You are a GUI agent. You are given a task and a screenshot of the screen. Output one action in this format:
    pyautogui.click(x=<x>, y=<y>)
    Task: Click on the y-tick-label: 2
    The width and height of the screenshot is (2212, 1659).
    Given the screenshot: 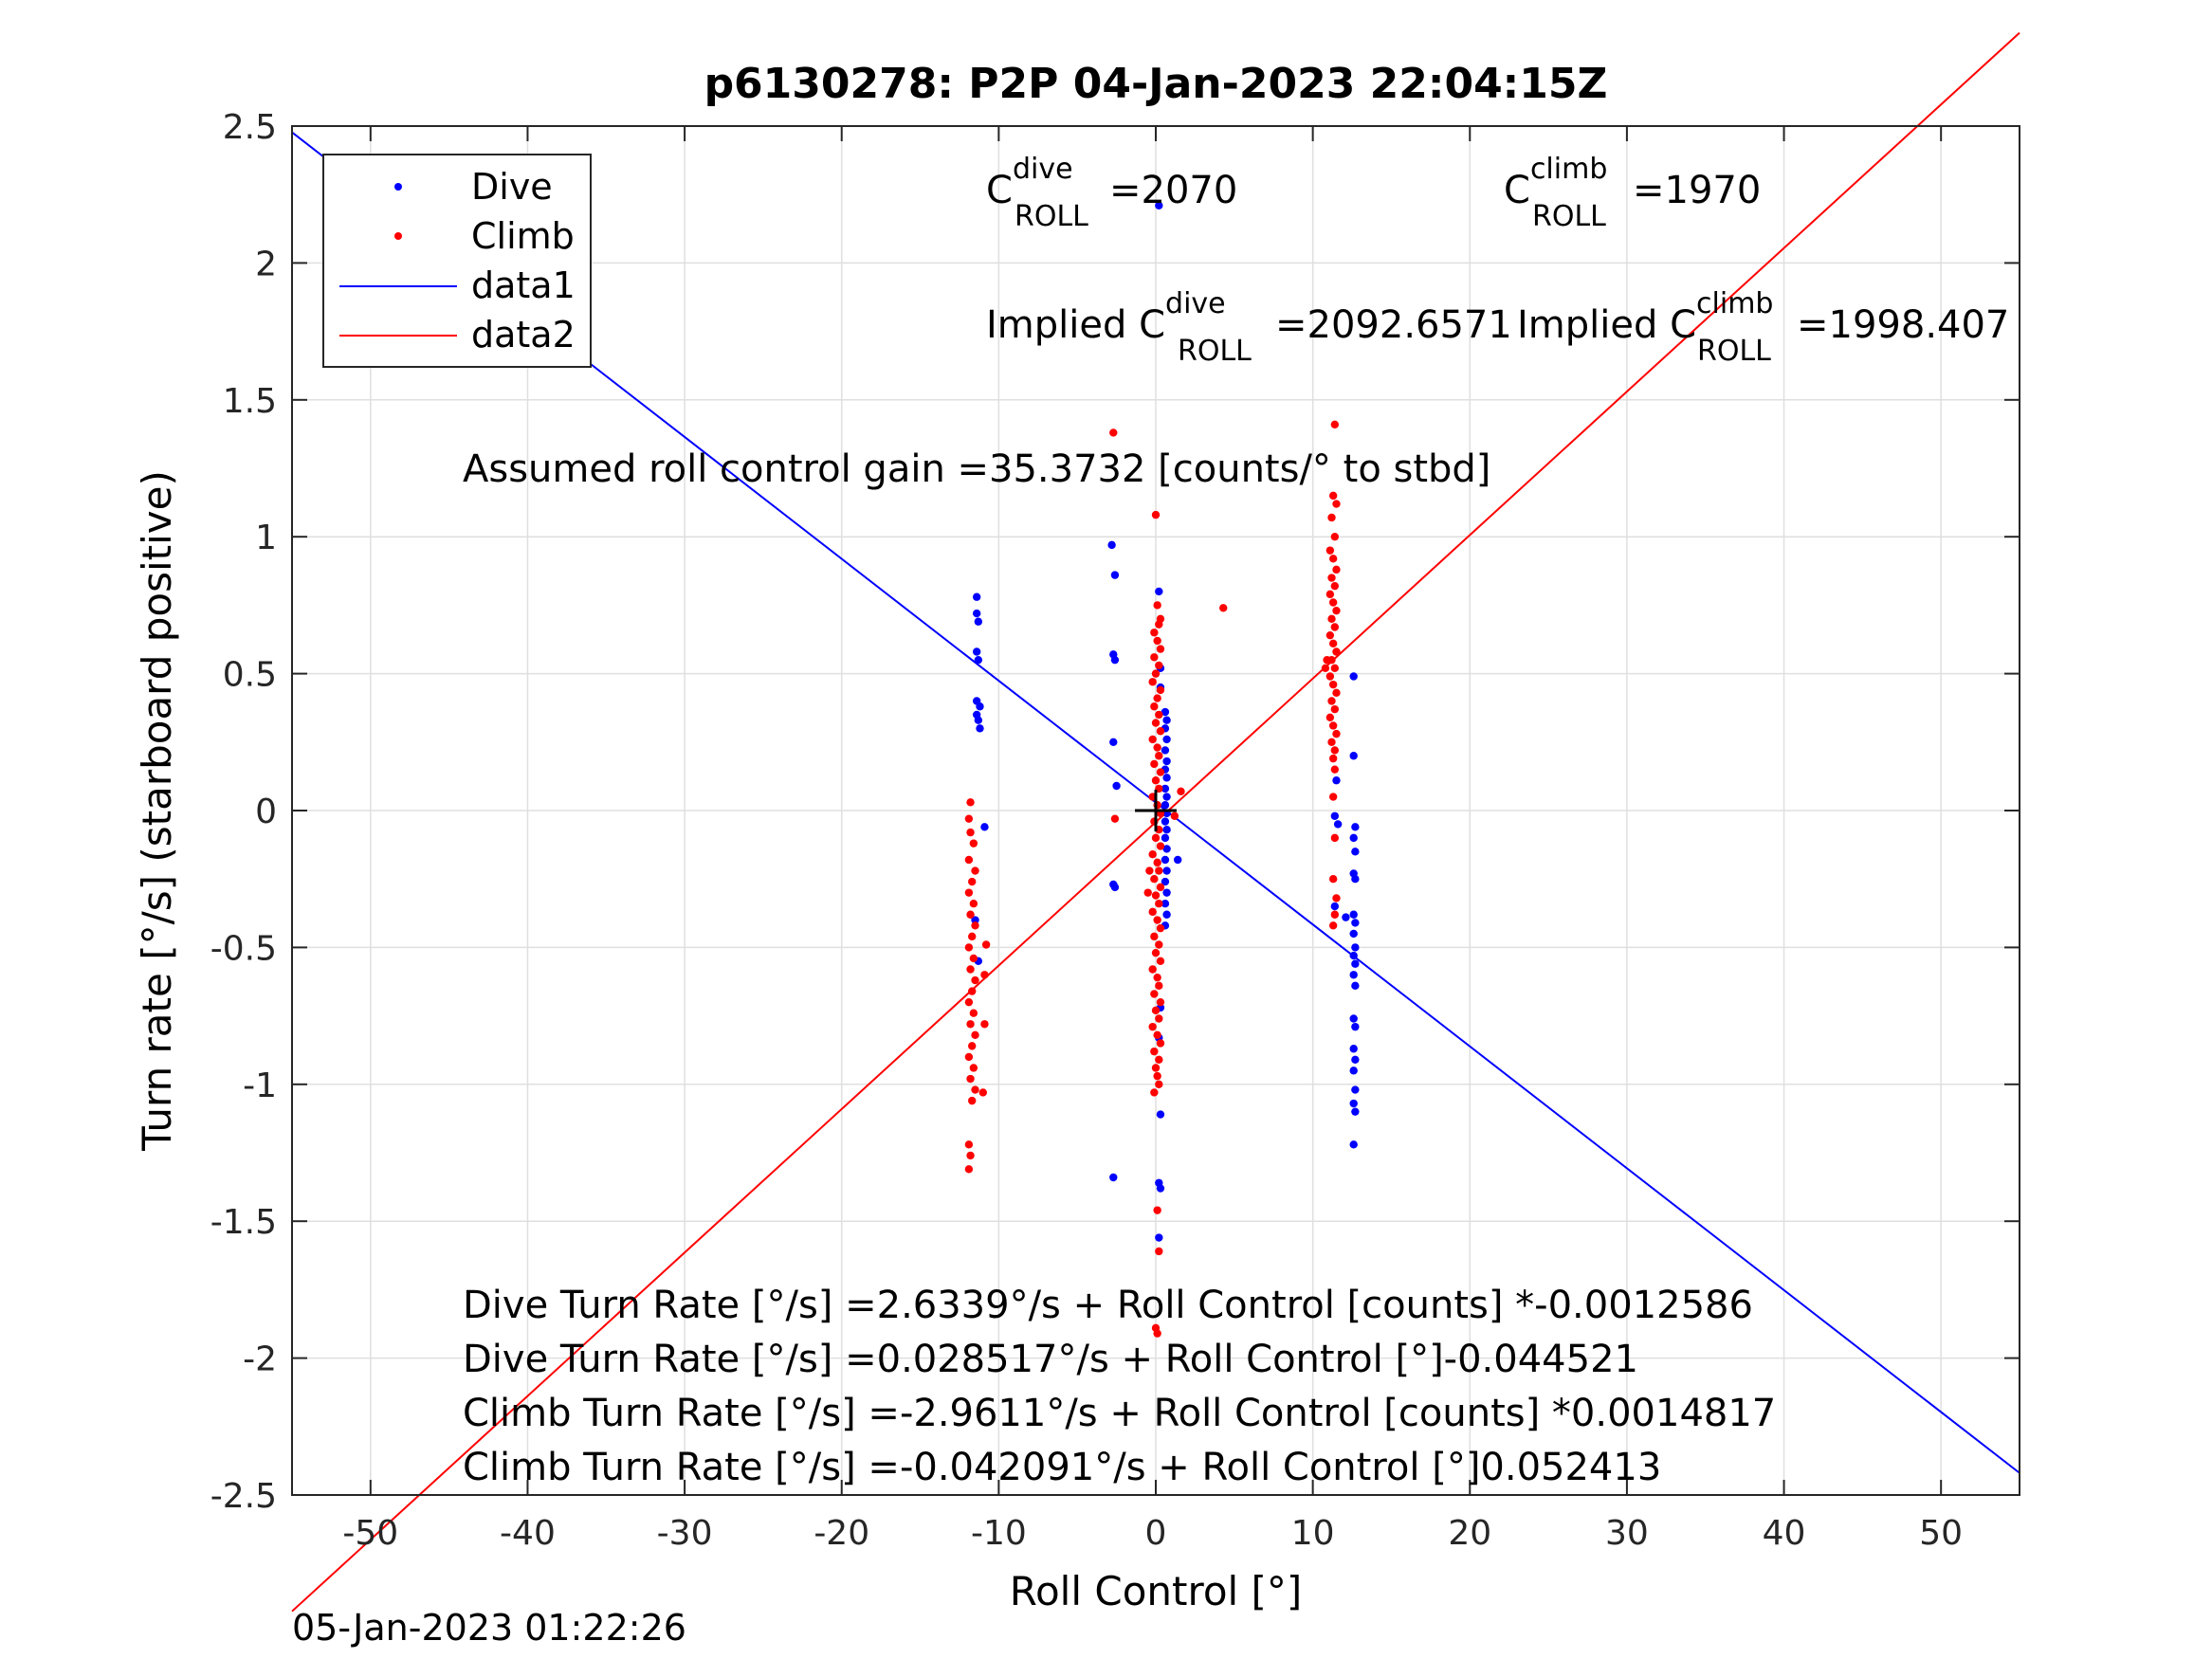 What is the action you would take?
    pyautogui.click(x=266, y=264)
    